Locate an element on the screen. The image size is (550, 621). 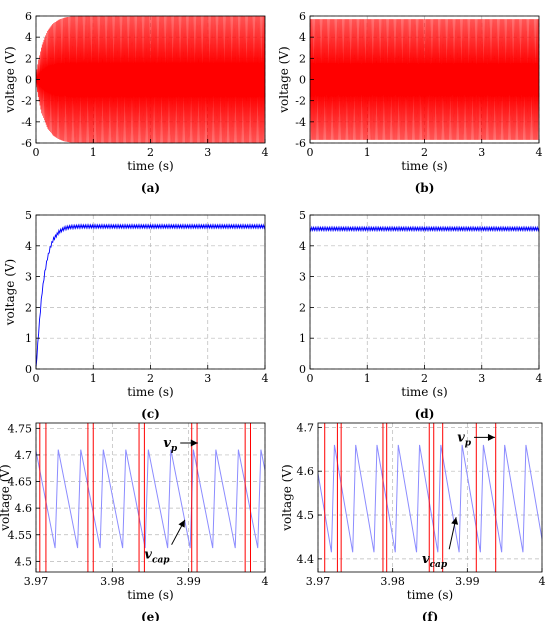
panel-caption: (f) is located at coordinates (430, 615).